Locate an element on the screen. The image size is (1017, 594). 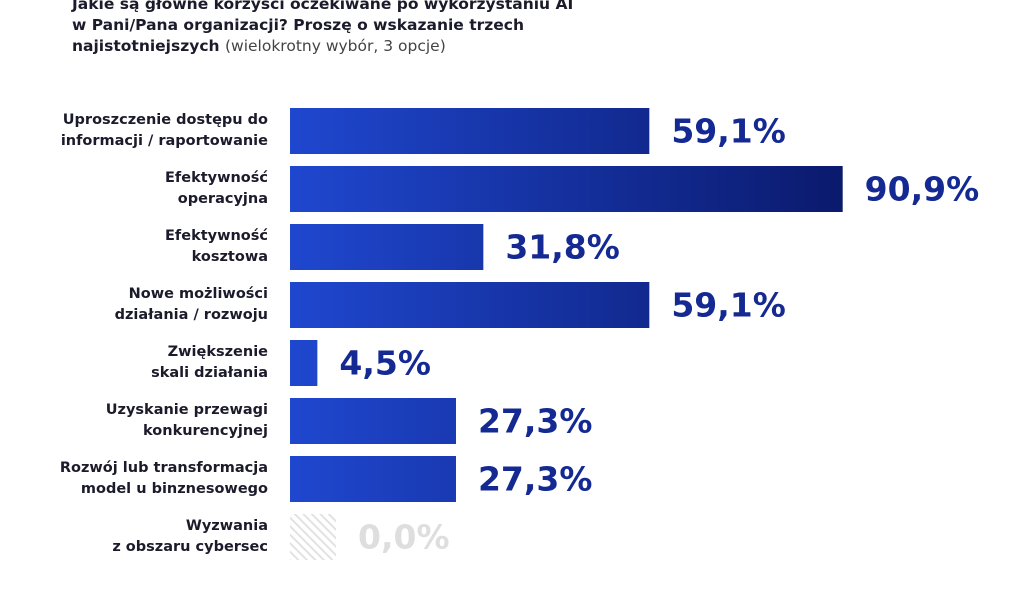
category-label: Zwiększenie skali działania is located at coordinates (209, 362).